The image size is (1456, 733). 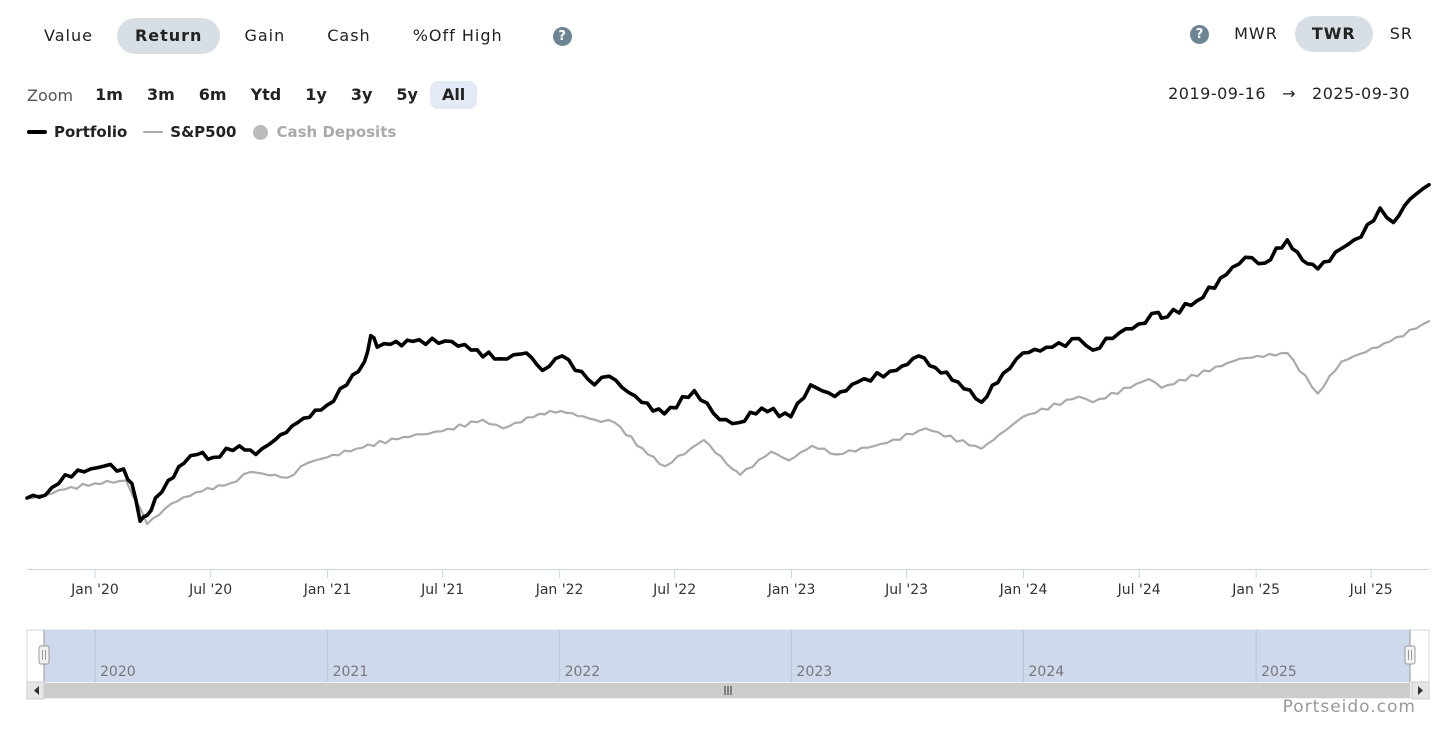 What do you see at coordinates (727, 656) in the screenshot?
I see `navigator-selection` at bounding box center [727, 656].